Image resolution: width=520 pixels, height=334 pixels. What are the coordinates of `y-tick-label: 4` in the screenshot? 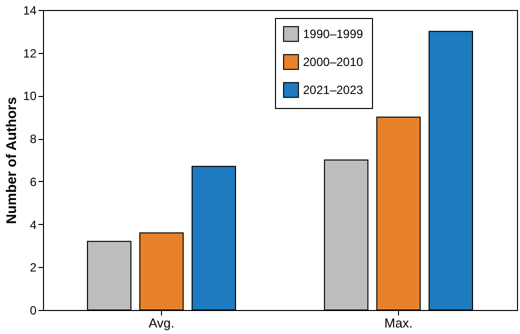 It's located at (33, 225).